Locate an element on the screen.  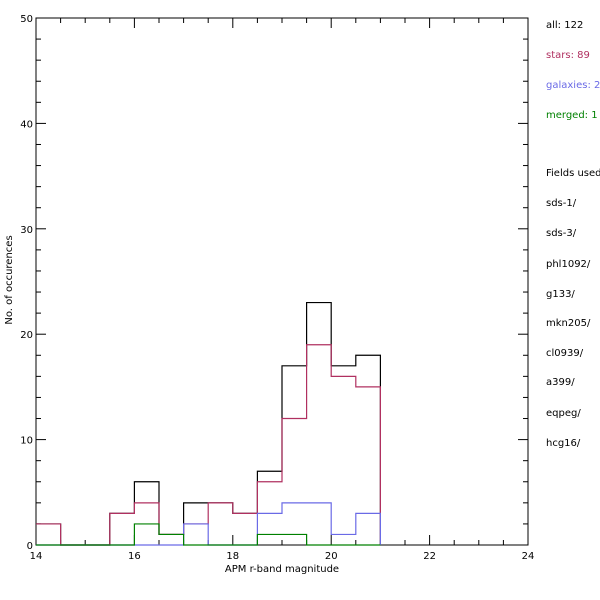
y-axis-label: No. of occurences is located at coordinates (9, 279).